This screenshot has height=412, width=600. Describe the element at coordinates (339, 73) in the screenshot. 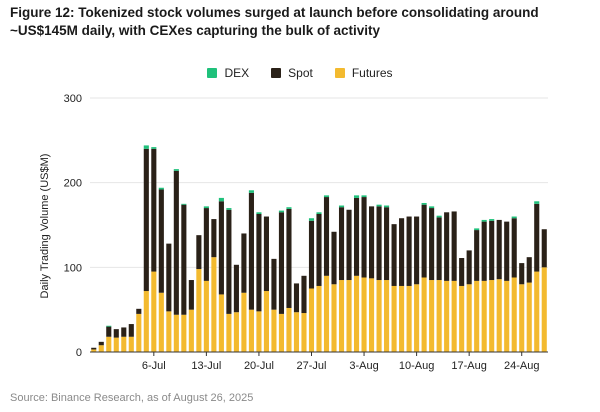

I see `legend-futures-swatch` at that location.